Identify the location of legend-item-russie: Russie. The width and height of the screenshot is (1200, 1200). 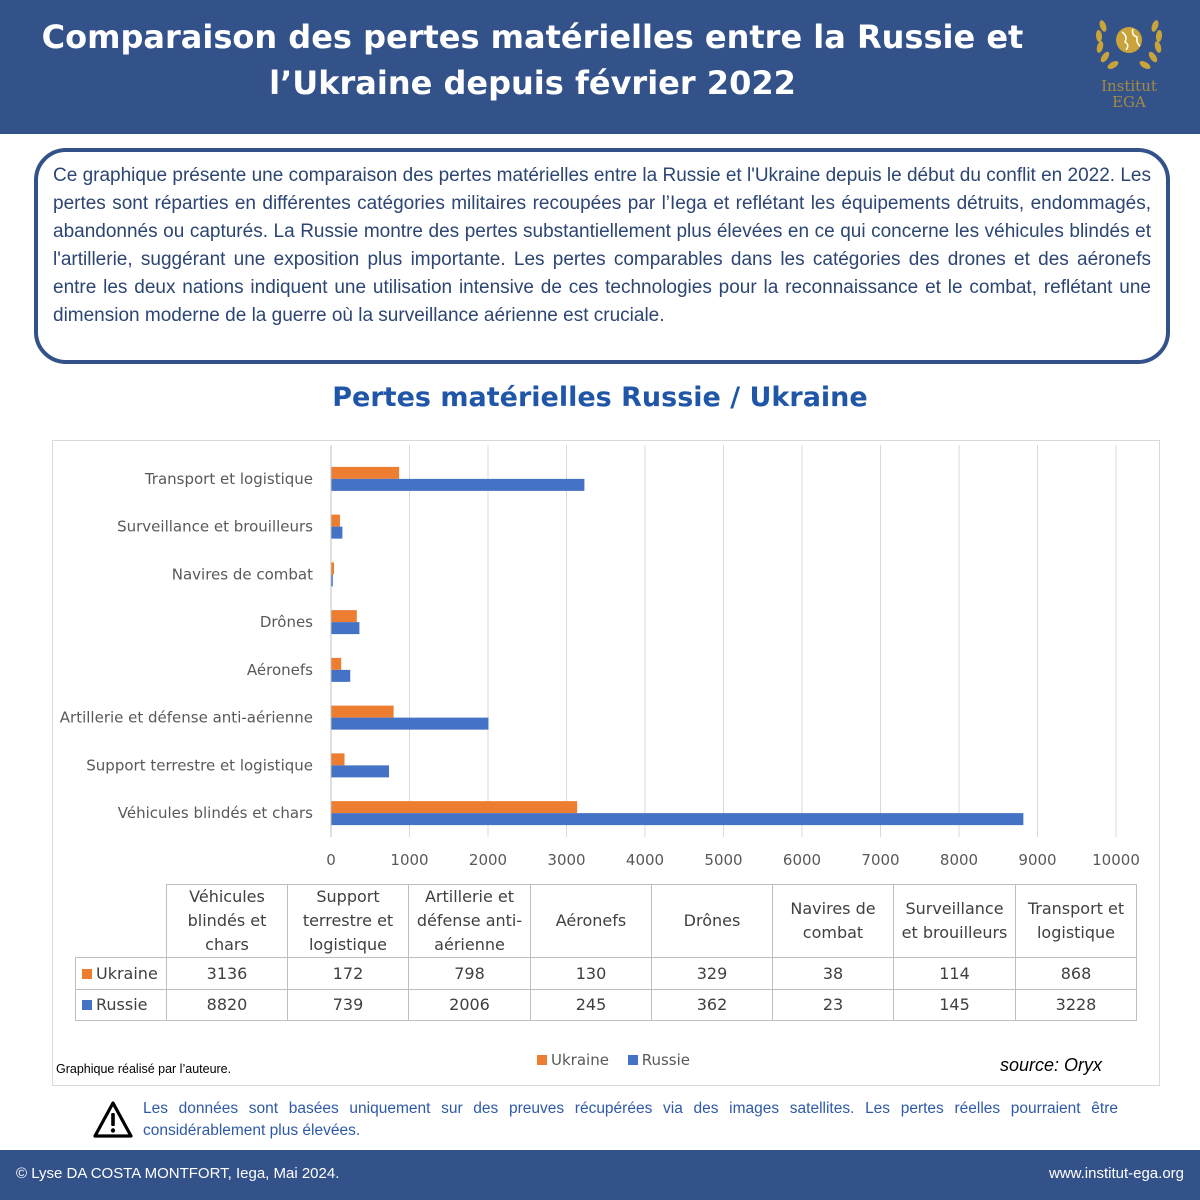
(658, 1060).